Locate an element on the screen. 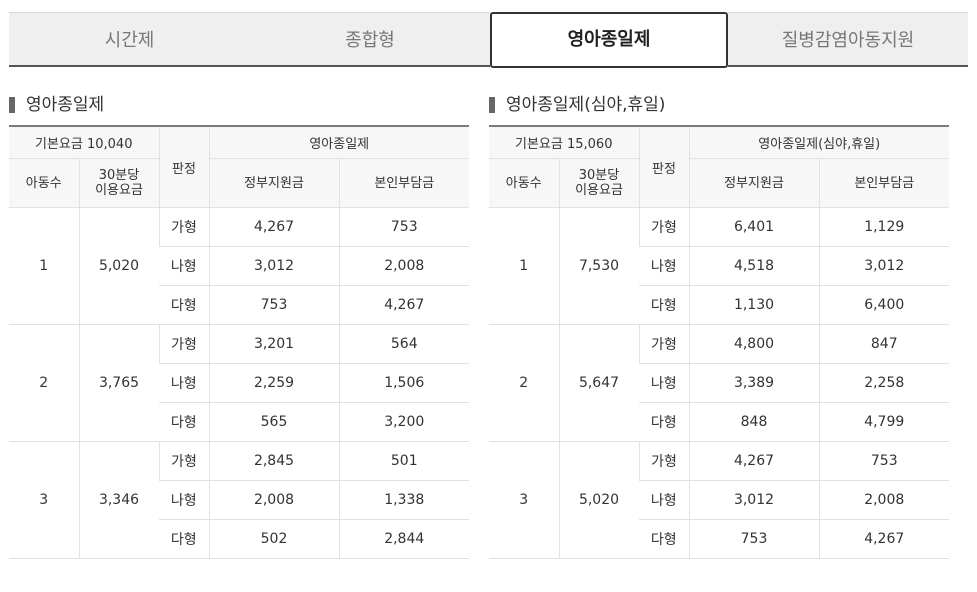 The image size is (977, 592). base-fee-header: 기본요금 15,060 is located at coordinates (564, 142).